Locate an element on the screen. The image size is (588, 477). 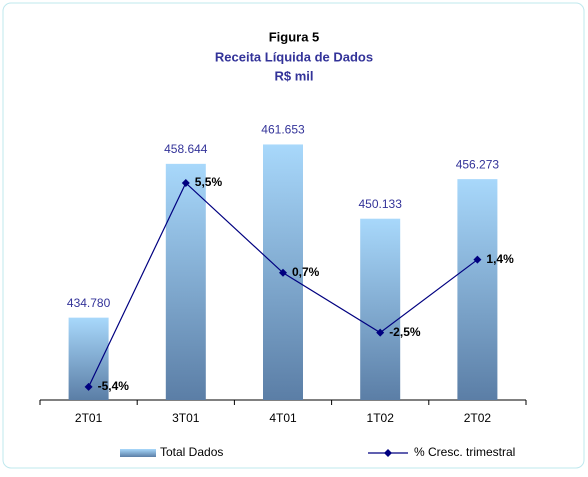
x-tick-label: 4T01 is located at coordinates (283, 418).